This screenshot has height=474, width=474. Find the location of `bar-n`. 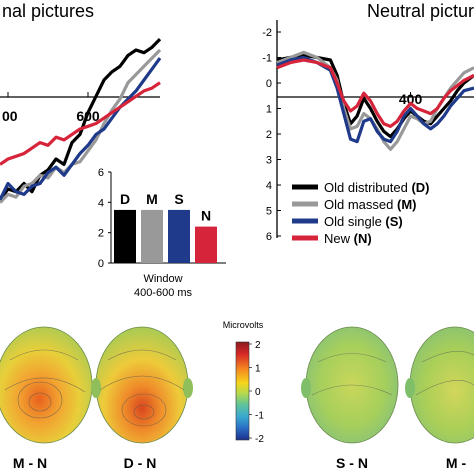

bar-n is located at coordinates (206, 244).